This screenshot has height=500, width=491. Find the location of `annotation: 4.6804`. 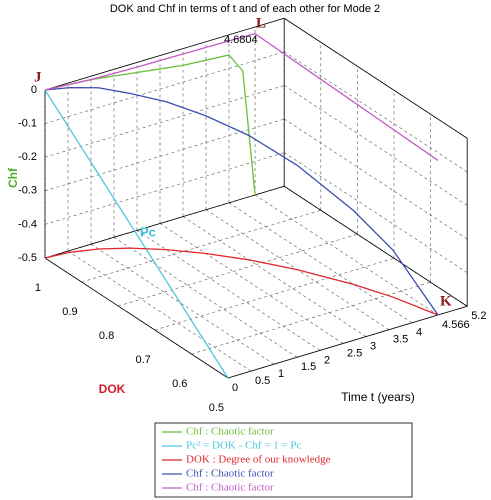

annotation: 4.6804 is located at coordinates (241, 40).